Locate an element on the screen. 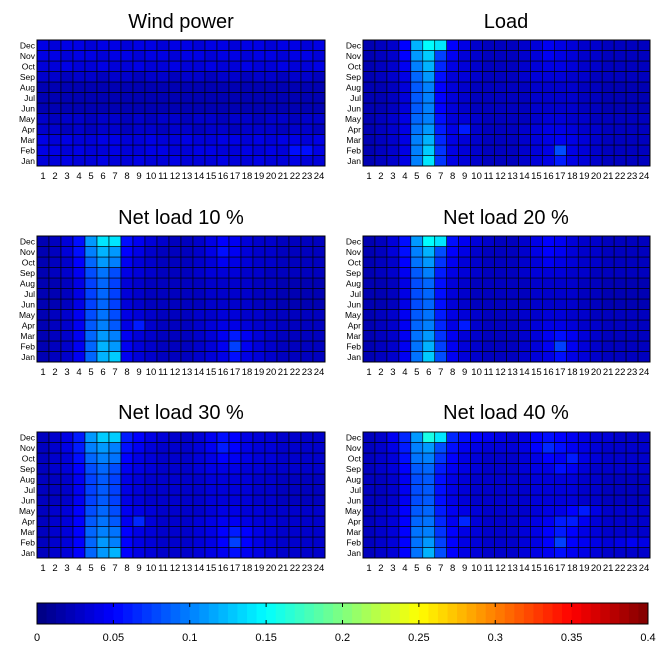  y-tick-label: Mar is located at coordinates (353, 336).